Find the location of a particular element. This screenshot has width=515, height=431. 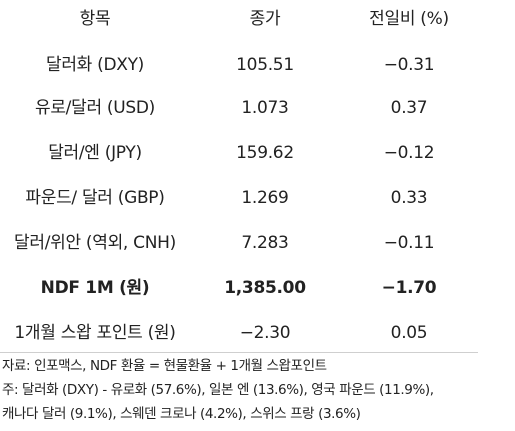

row-item: NDF 1M (원) is located at coordinates (95, 288).